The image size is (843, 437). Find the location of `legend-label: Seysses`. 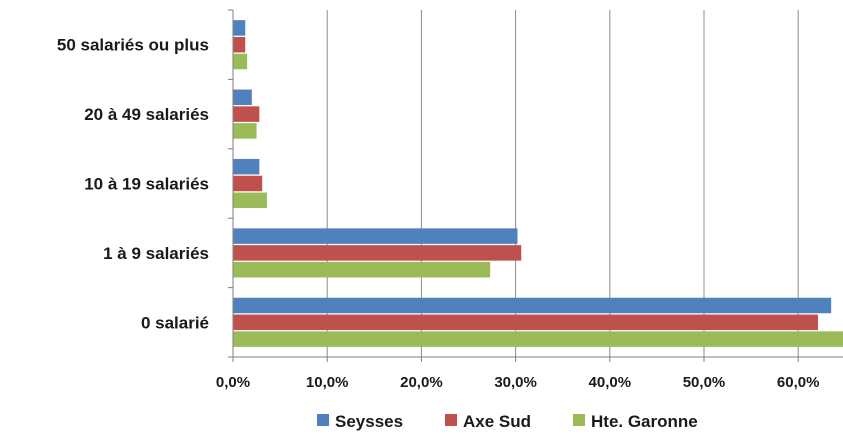

legend-label: Seysses is located at coordinates (369, 421).